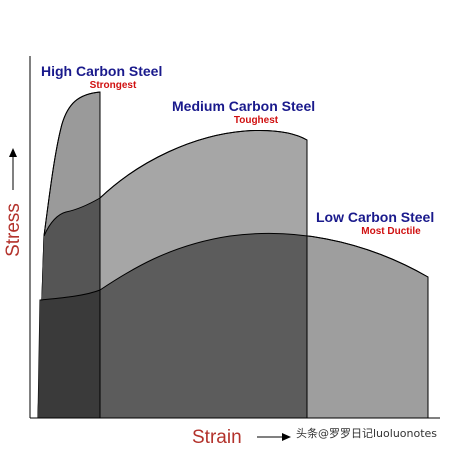 This screenshot has height=449, width=460. What do you see at coordinates (375, 217) in the screenshot?
I see `low-carbon-title: Low Carbon Steel` at bounding box center [375, 217].